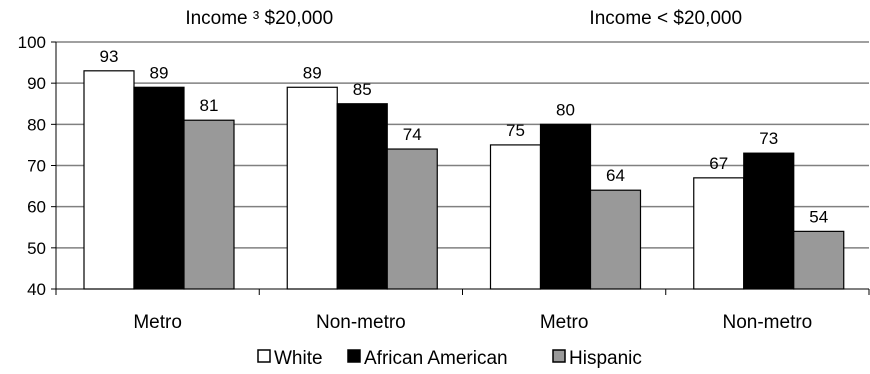  Describe the element at coordinates (565, 109) in the screenshot. I see `data-label: 80` at that location.